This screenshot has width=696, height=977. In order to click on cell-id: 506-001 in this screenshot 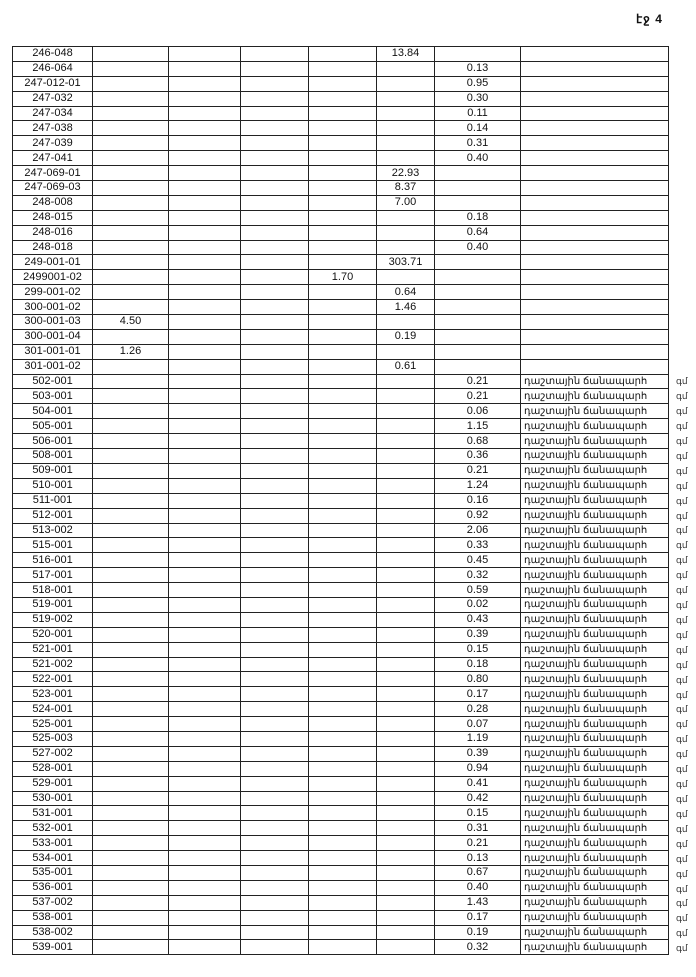, I will do `click(52, 441)`.